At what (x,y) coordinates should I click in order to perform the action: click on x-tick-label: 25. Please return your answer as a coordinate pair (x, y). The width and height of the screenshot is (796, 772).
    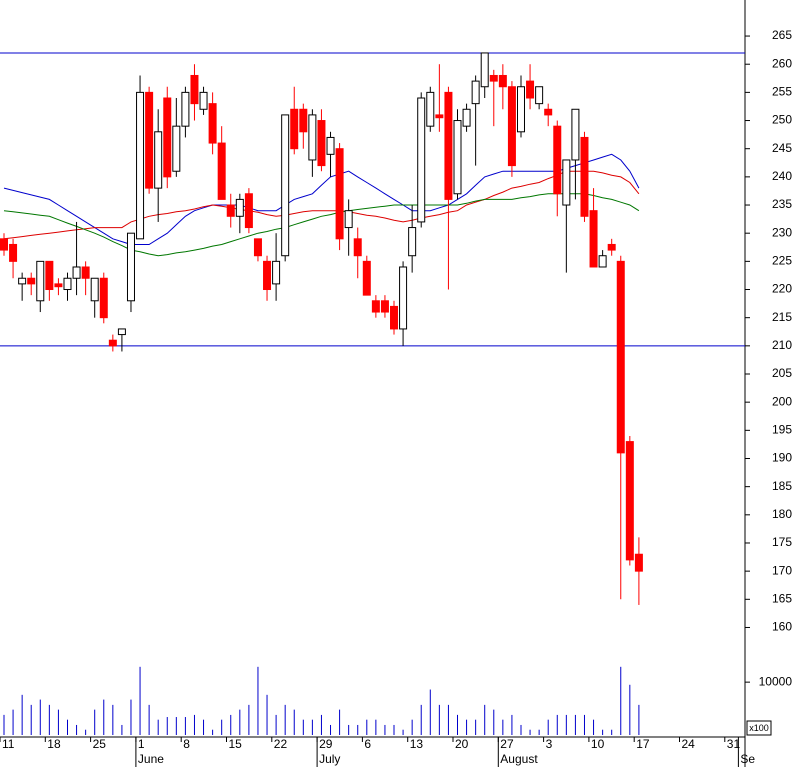
    Looking at the image, I should click on (100, 744).